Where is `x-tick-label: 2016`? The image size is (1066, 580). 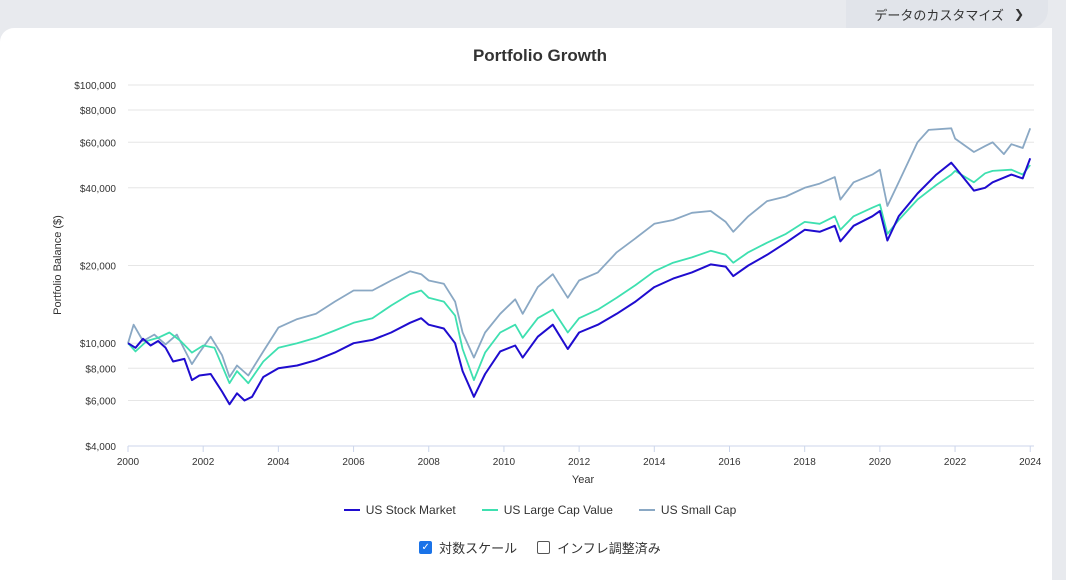 x-tick-label: 2016 is located at coordinates (729, 462).